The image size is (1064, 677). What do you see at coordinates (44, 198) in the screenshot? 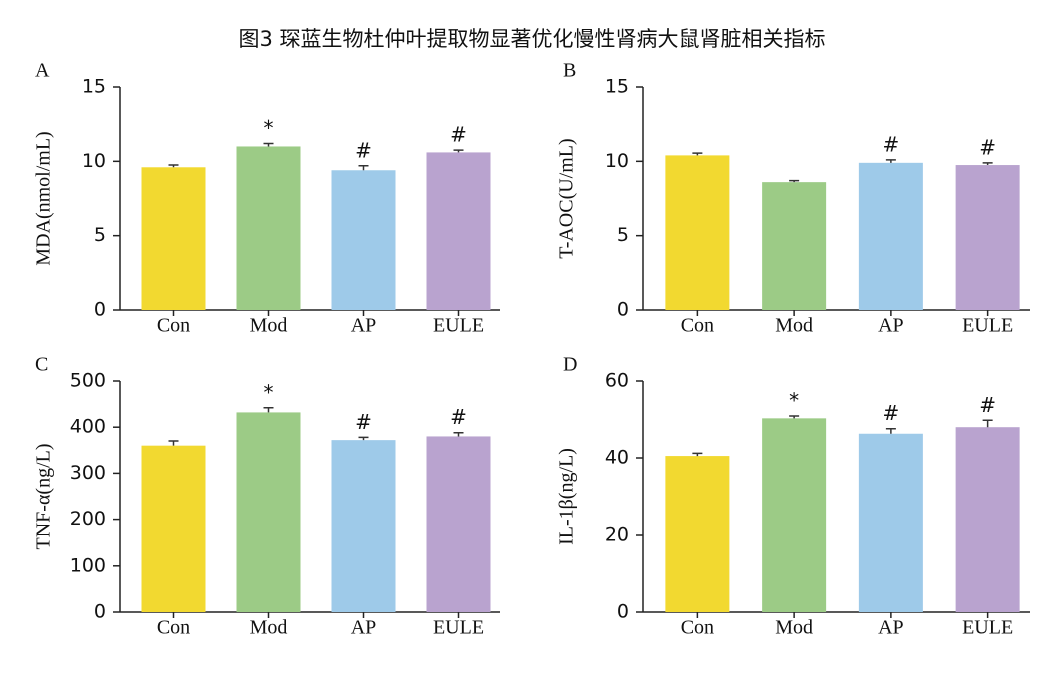
I see `y-axis-label: MDA(nmol/mL)` at bounding box center [44, 198].